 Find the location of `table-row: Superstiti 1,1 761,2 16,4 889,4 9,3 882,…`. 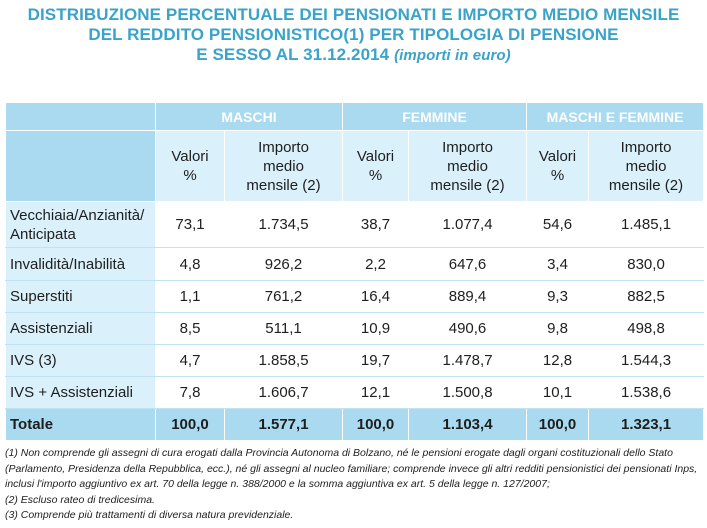

table-row: Superstiti 1,1 761,2 16,4 889,4 9,3 882,… is located at coordinates (355, 296).